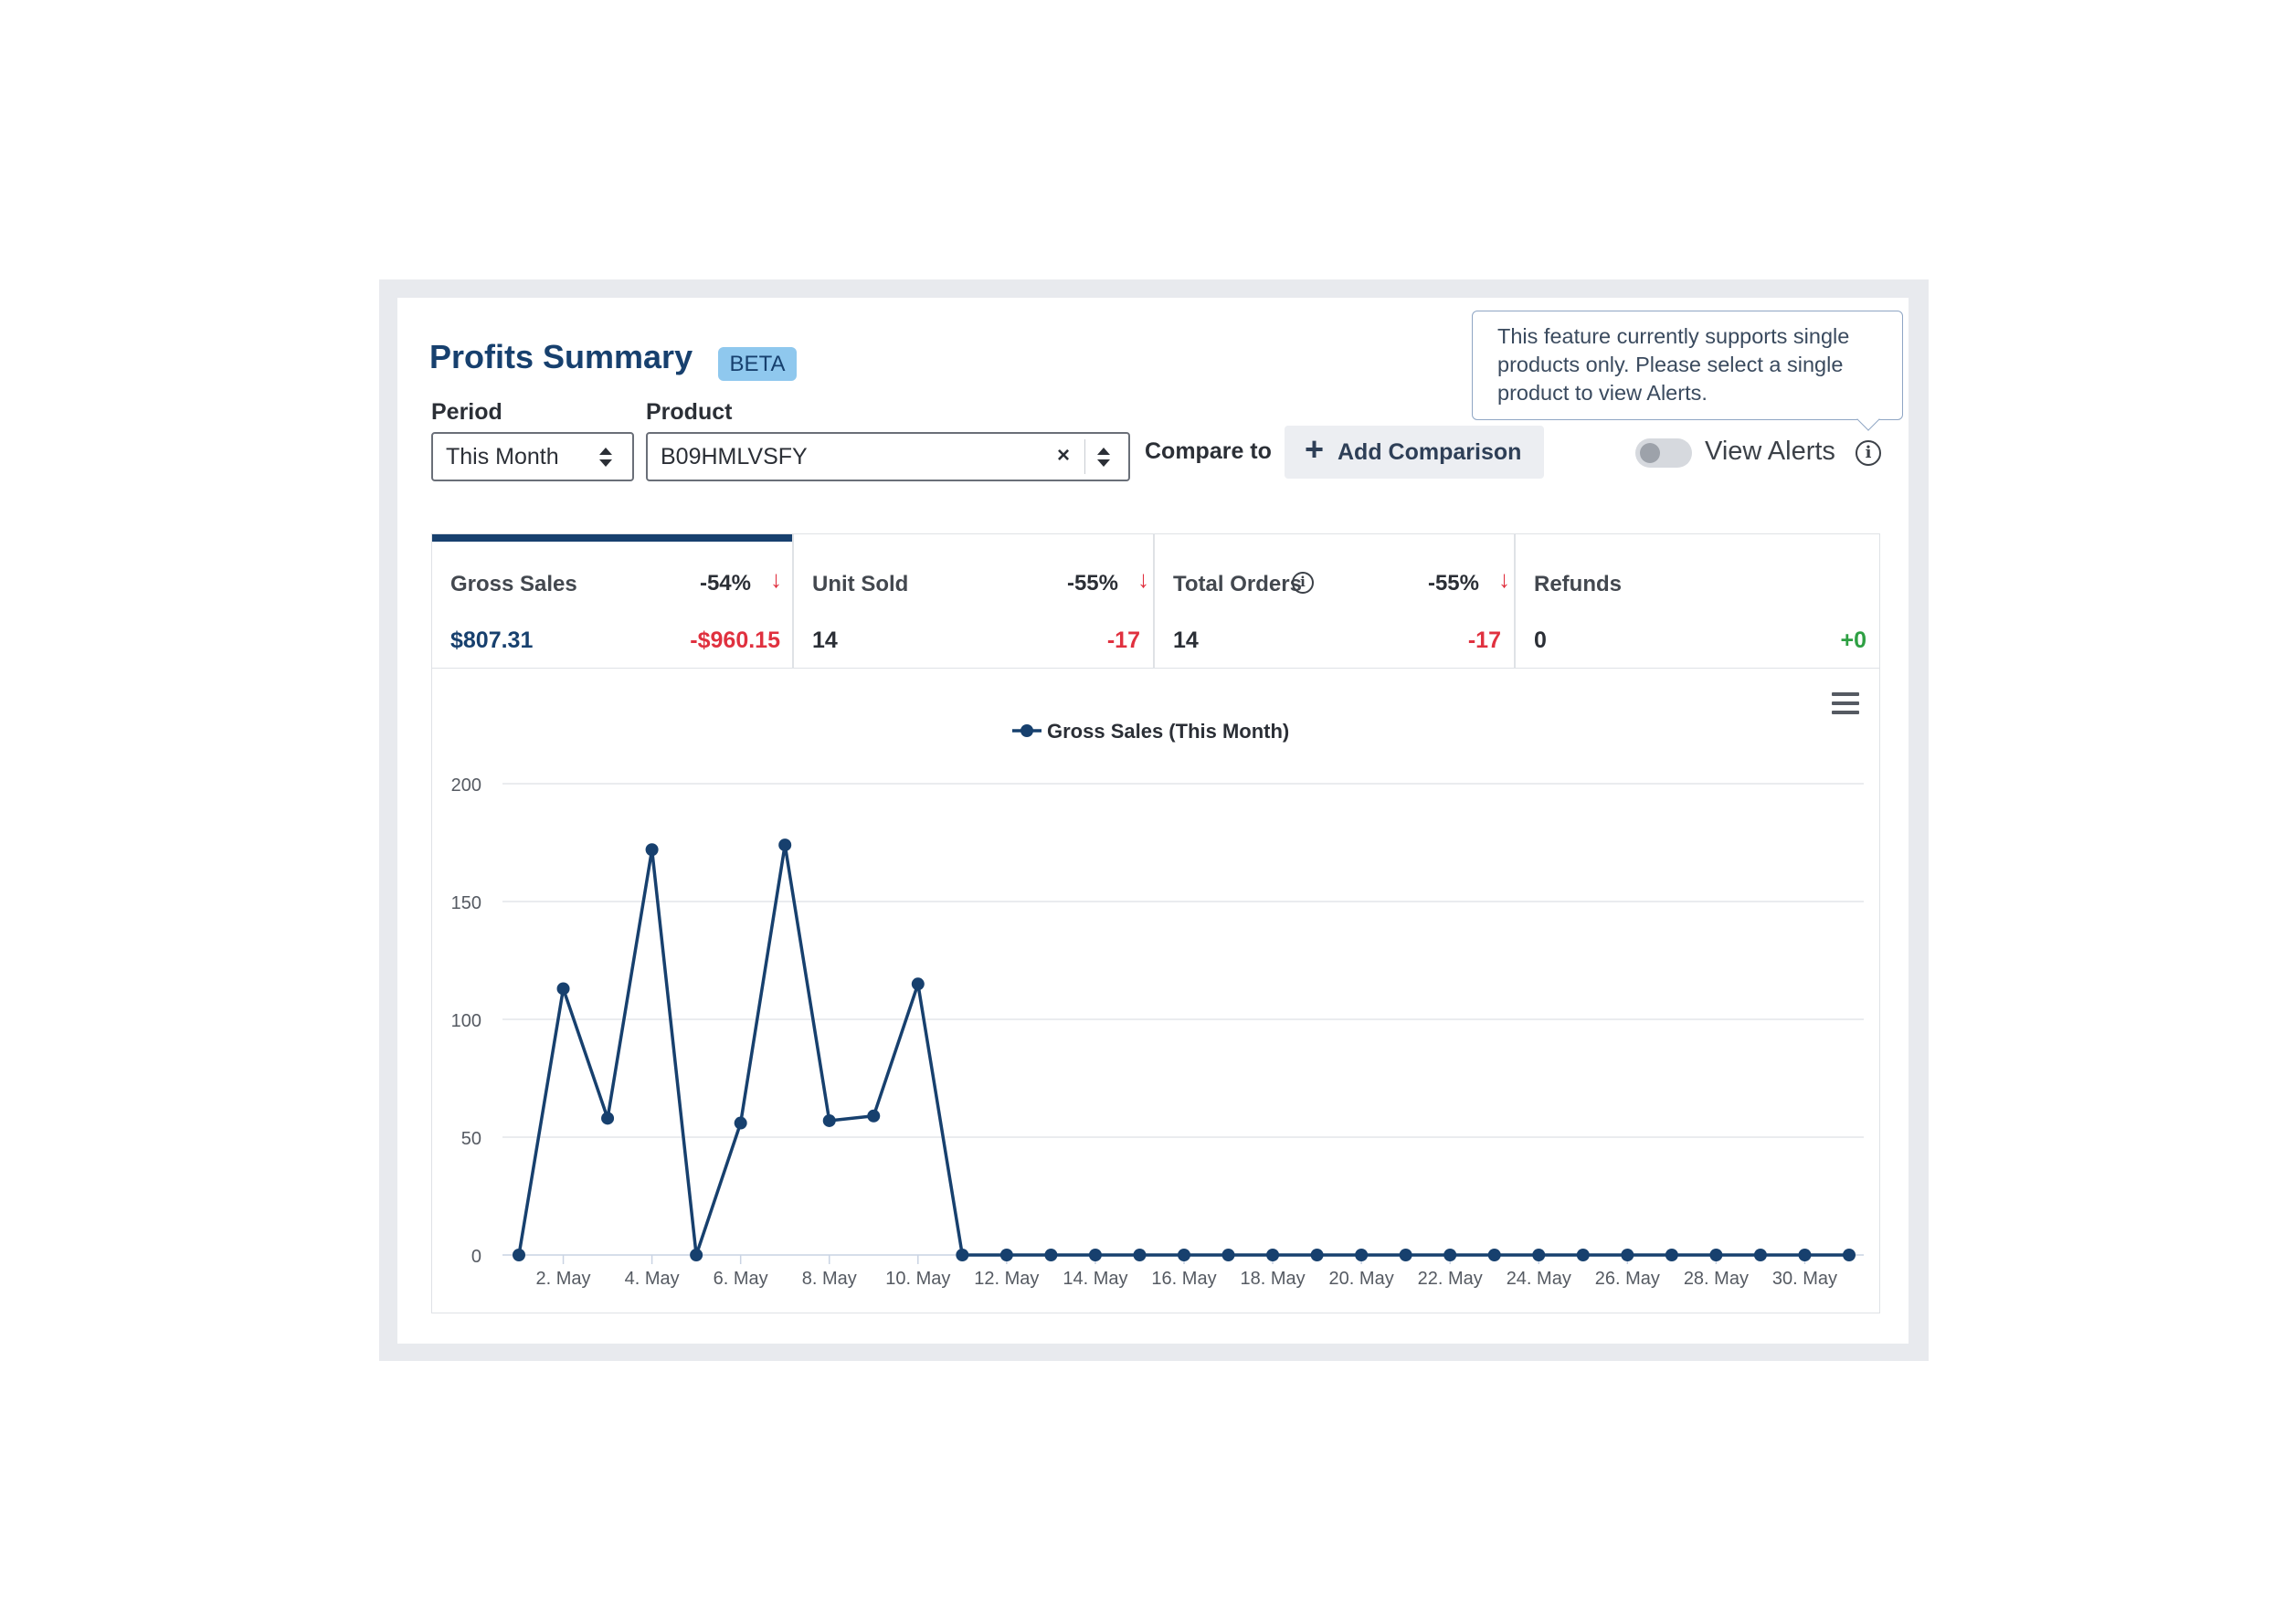 The image size is (2284, 1624). I want to click on period-label: Period, so click(466, 412).